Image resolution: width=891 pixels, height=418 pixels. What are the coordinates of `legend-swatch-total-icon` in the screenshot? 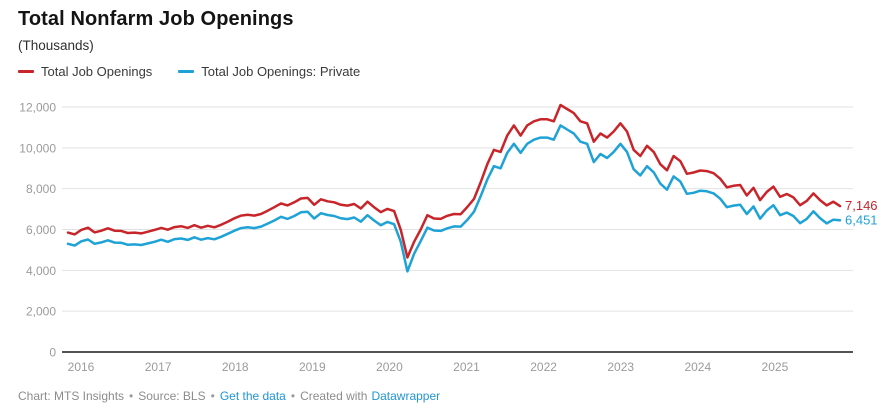 It's located at (26, 71).